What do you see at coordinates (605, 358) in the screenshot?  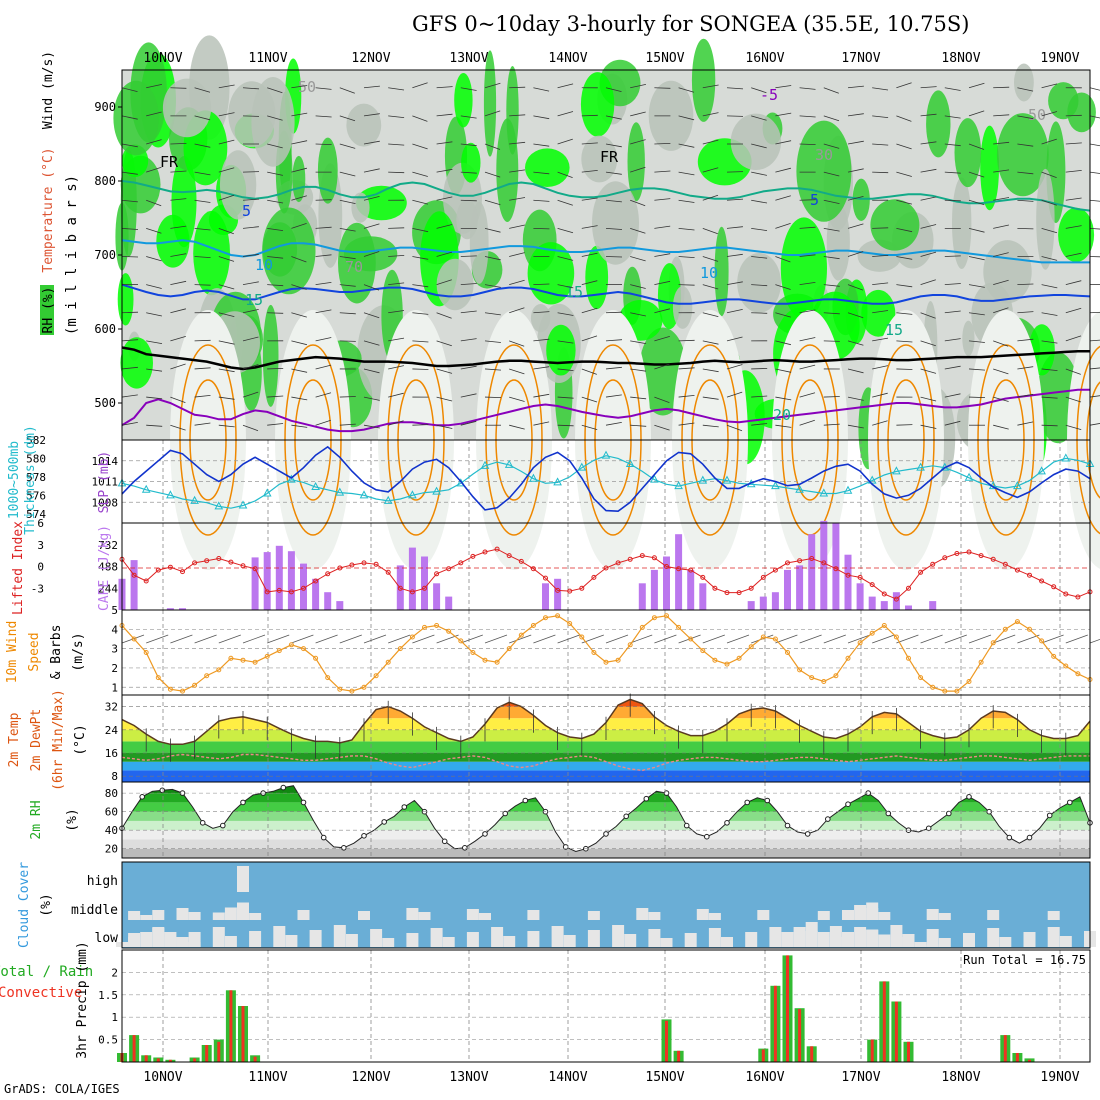 I see `temperature-contour-FR` at bounding box center [605, 358].